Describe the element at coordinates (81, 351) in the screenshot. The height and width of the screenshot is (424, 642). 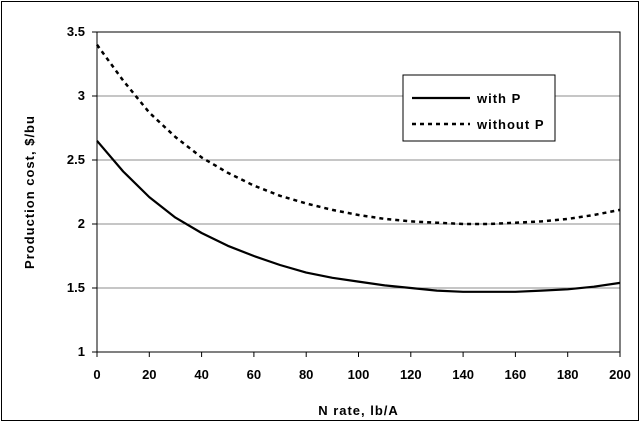
I see `y-tick-label: 1` at that location.